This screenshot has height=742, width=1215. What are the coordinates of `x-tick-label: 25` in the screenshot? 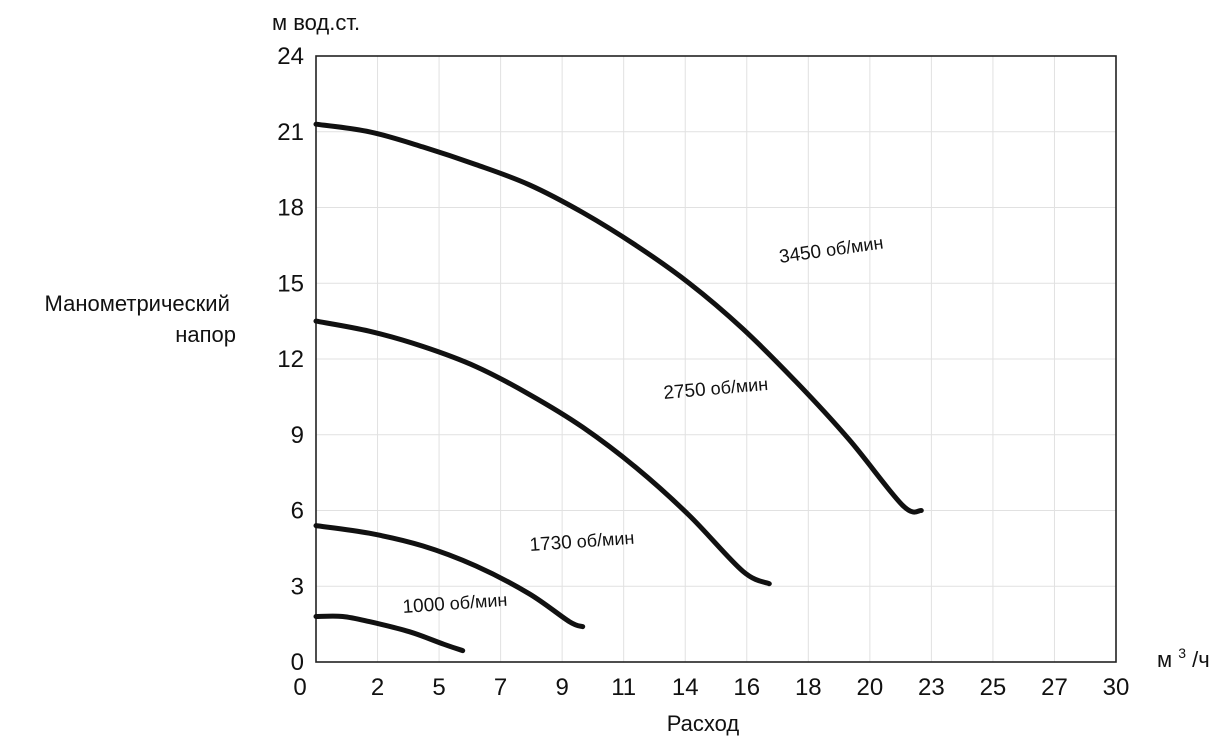 It's located at (993, 687).